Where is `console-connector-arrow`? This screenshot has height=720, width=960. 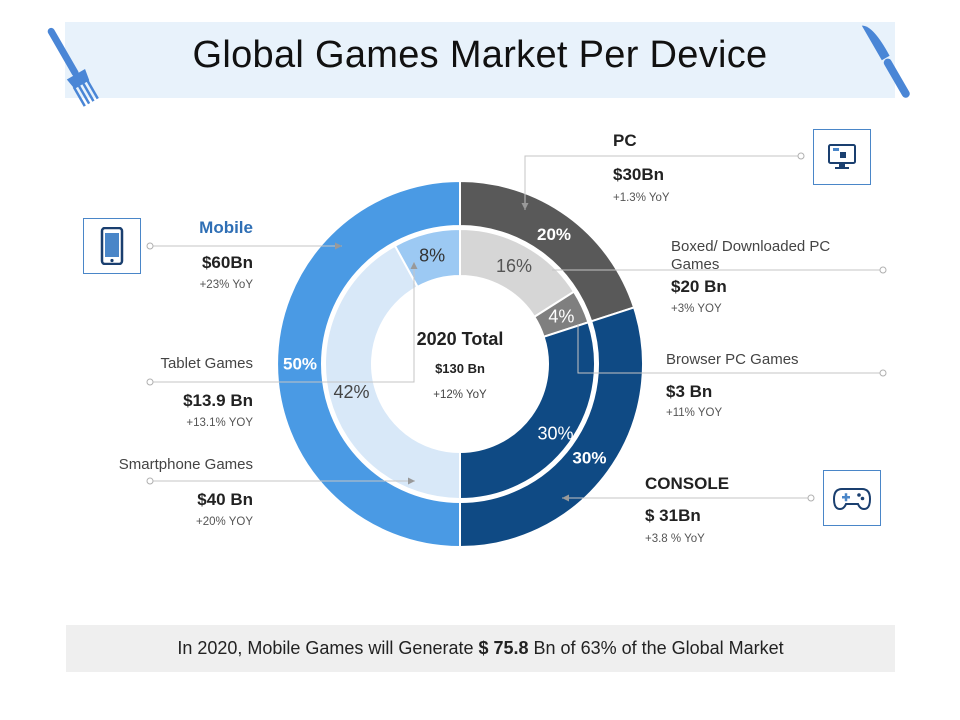
console-connector-arrow is located at coordinates (565, 498).